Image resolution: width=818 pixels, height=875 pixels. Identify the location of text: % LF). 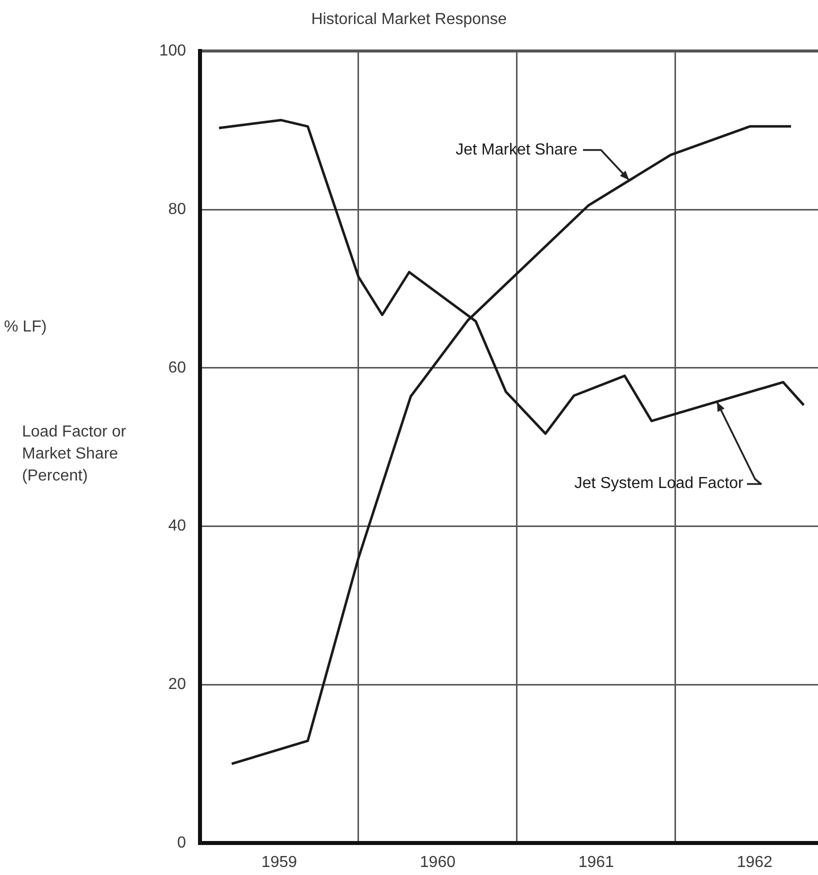
(25, 327).